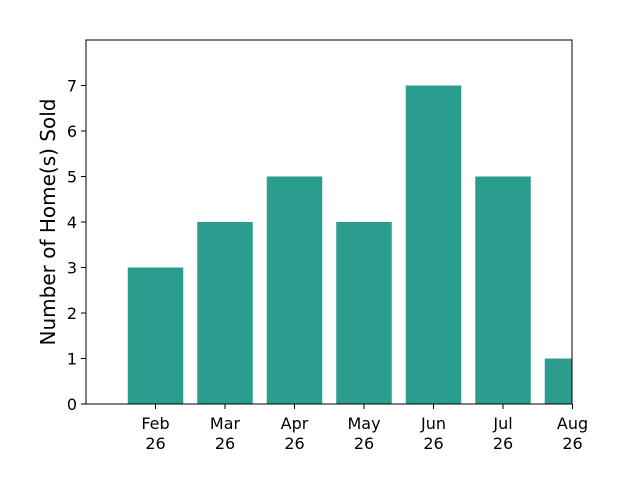  I want to click on y-tick-label: 1, so click(72, 359).